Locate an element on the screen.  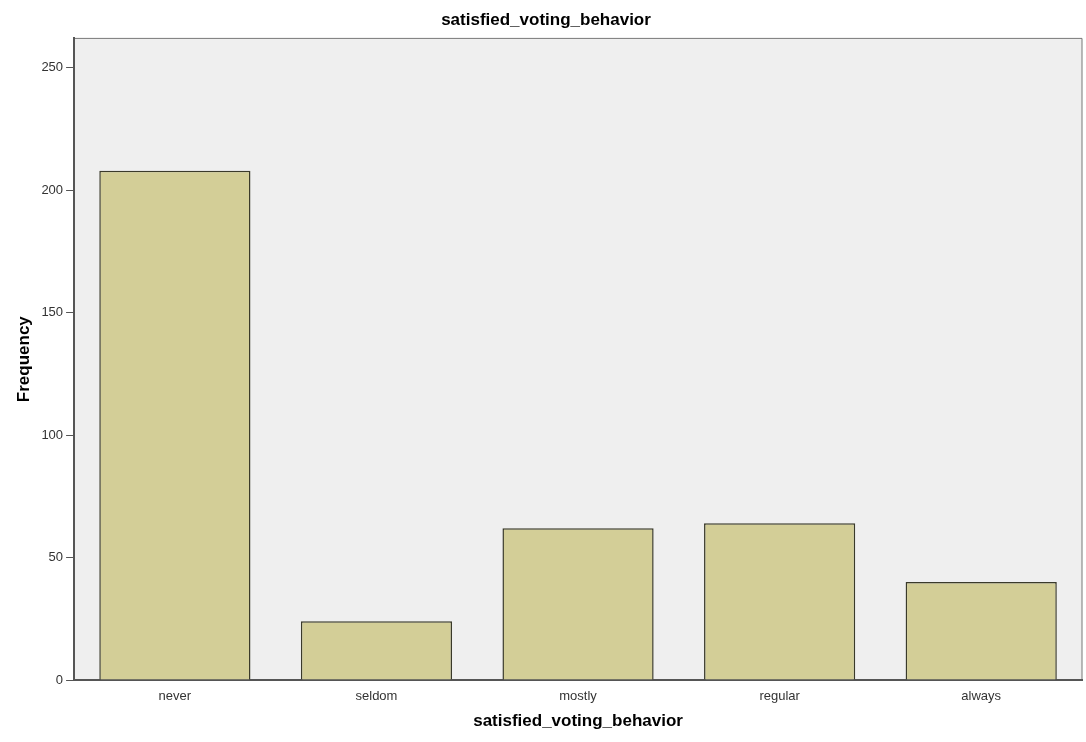
y-axis-title: Frequency is located at coordinates (23, 359).